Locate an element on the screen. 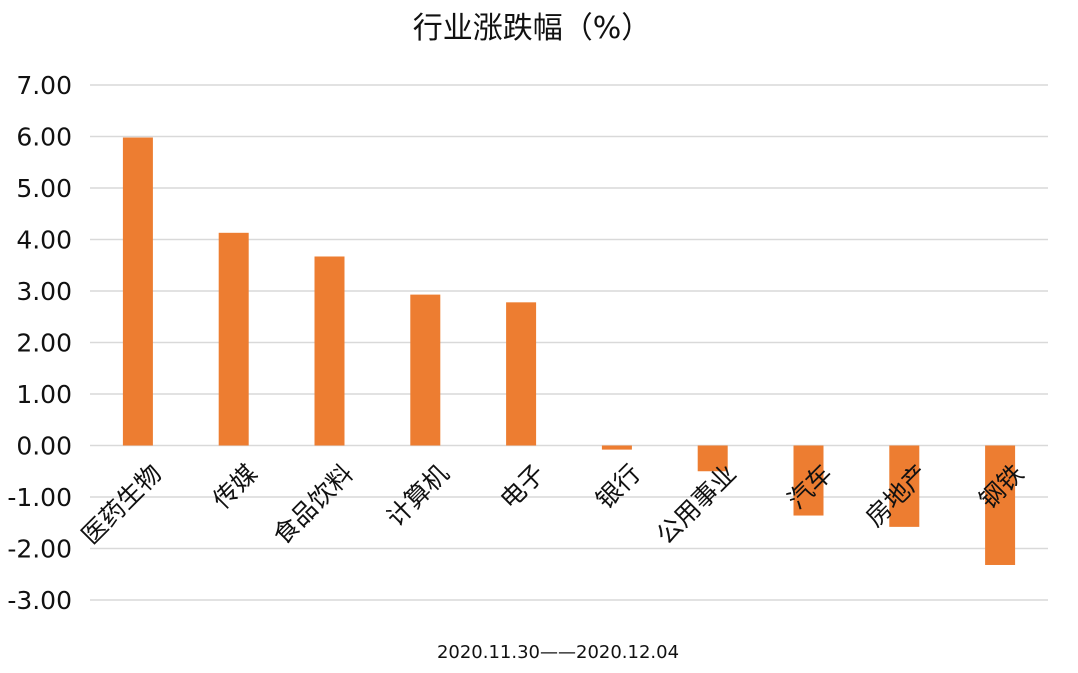 This screenshot has width=1078, height=673. y-tick-label: 4.00 is located at coordinates (44, 240).